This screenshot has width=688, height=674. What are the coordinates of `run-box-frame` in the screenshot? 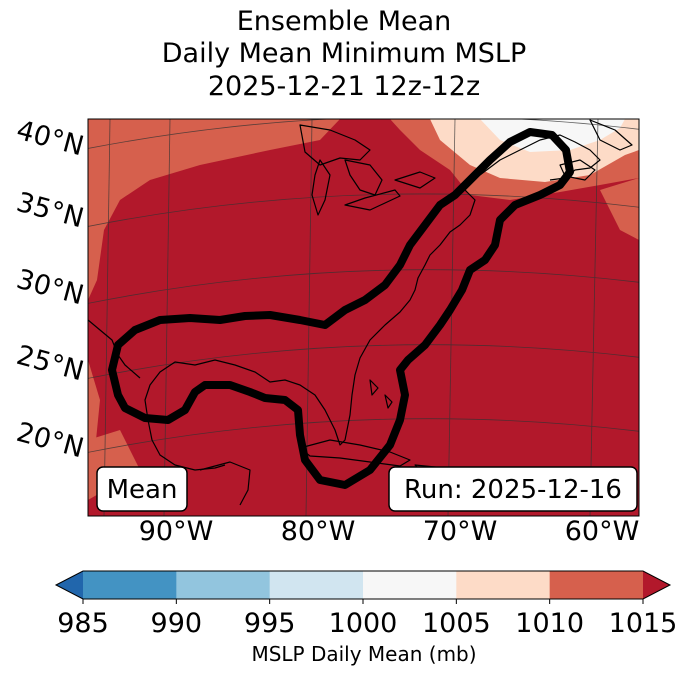 It's located at (513, 489).